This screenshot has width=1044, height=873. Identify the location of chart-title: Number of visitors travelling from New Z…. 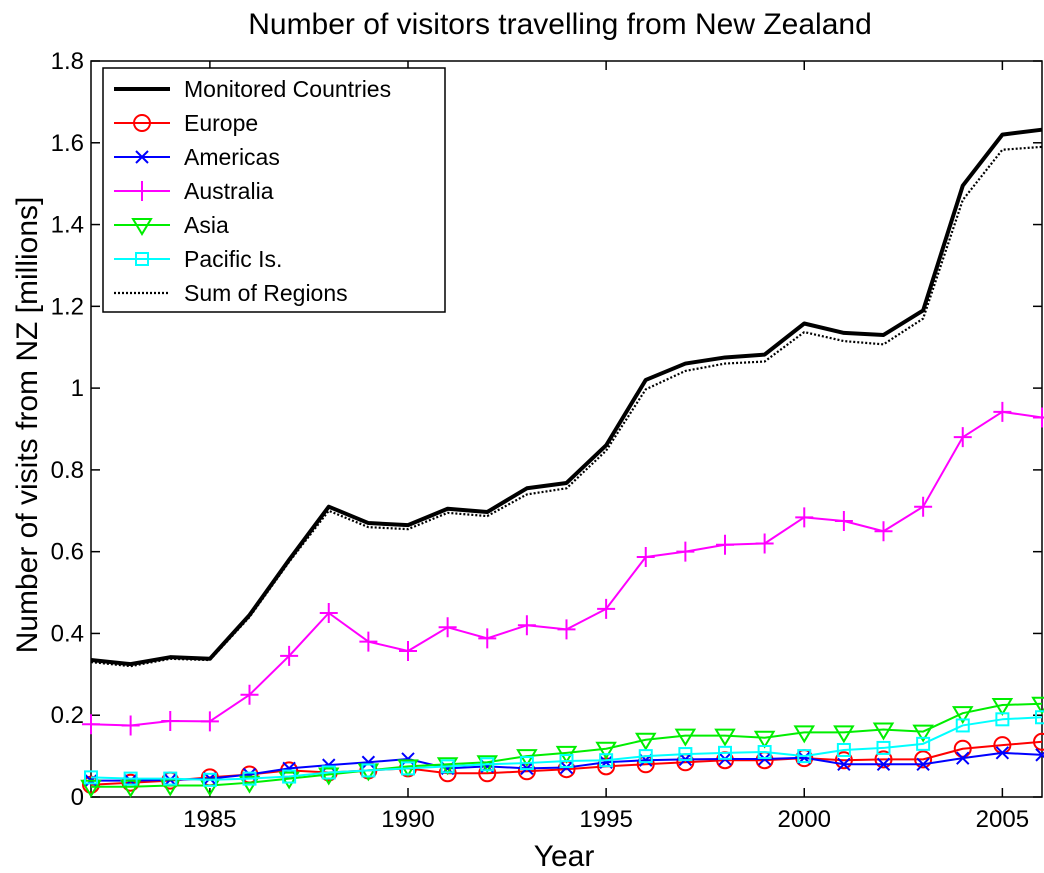
(560, 24).